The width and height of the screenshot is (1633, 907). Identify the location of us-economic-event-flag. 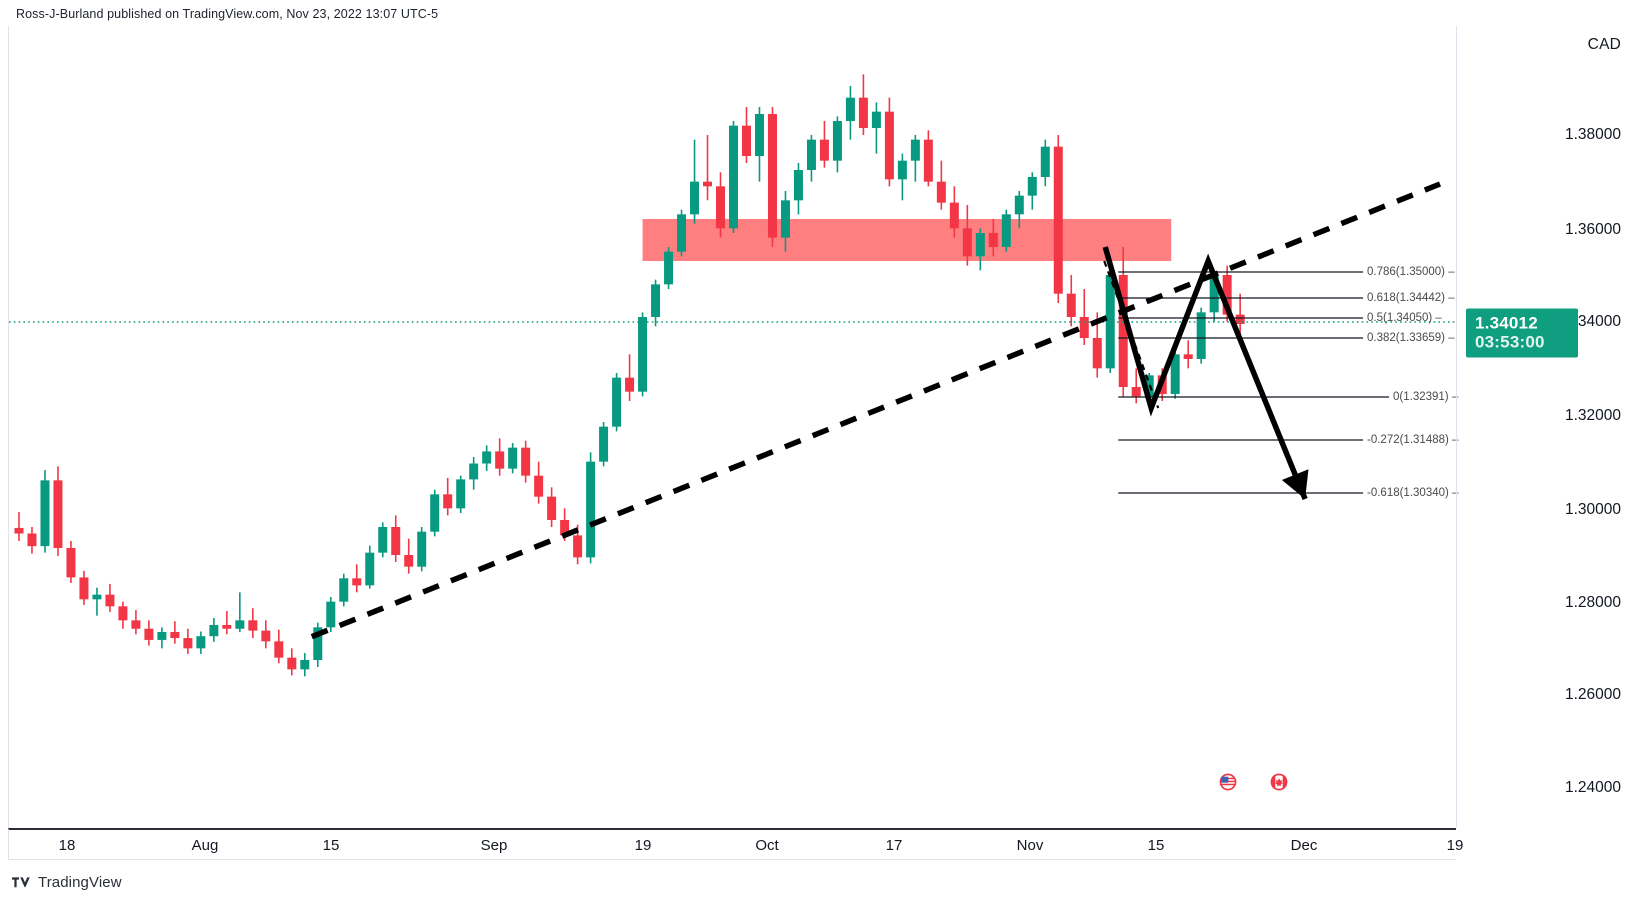
(1228, 782).